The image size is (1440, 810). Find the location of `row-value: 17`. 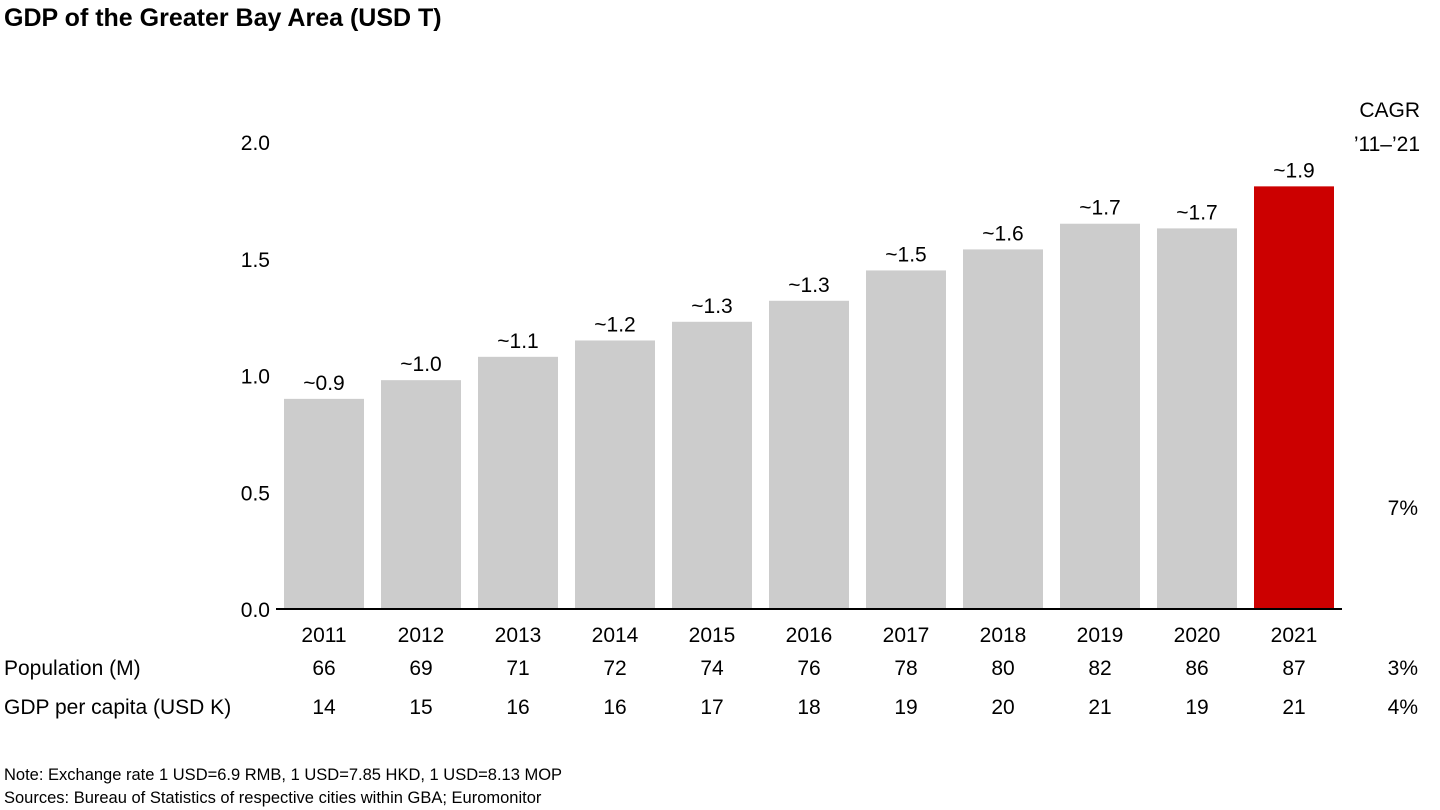

row-value: 17 is located at coordinates (711, 707).